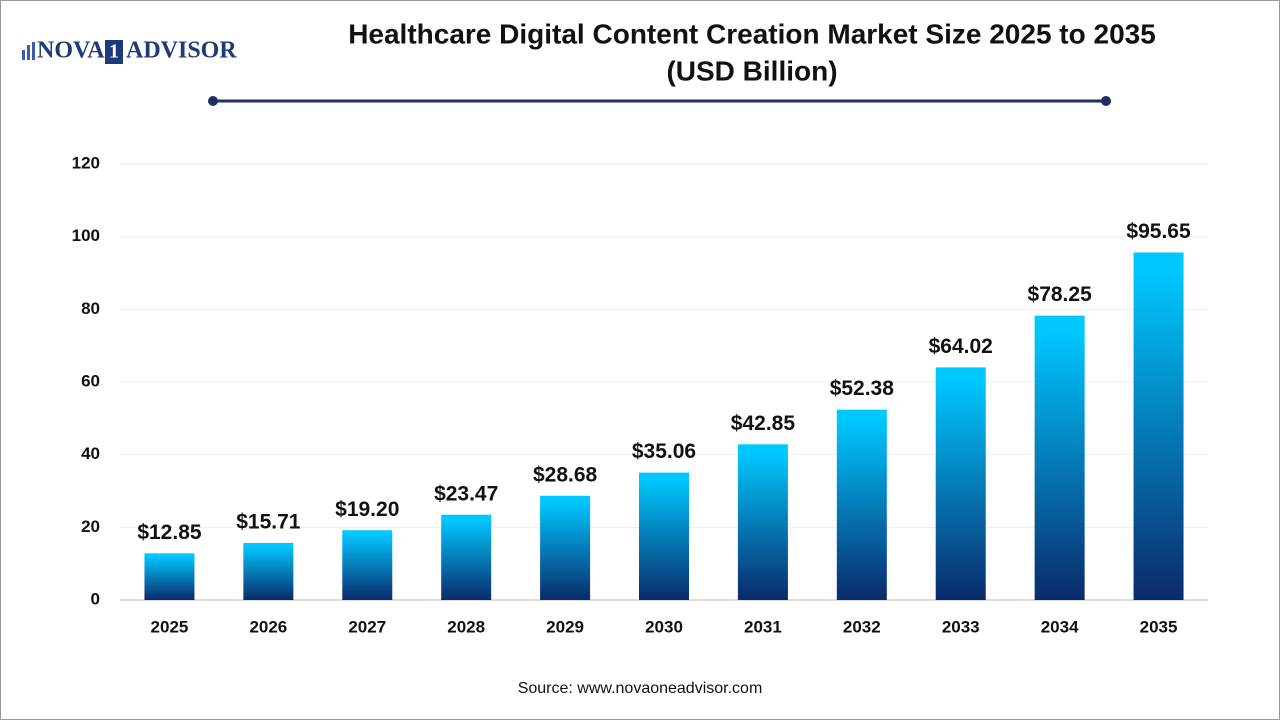 The image size is (1280, 720). Describe the element at coordinates (751, 70) in the screenshot. I see `chart-subtitle: (USD Billion)` at that location.